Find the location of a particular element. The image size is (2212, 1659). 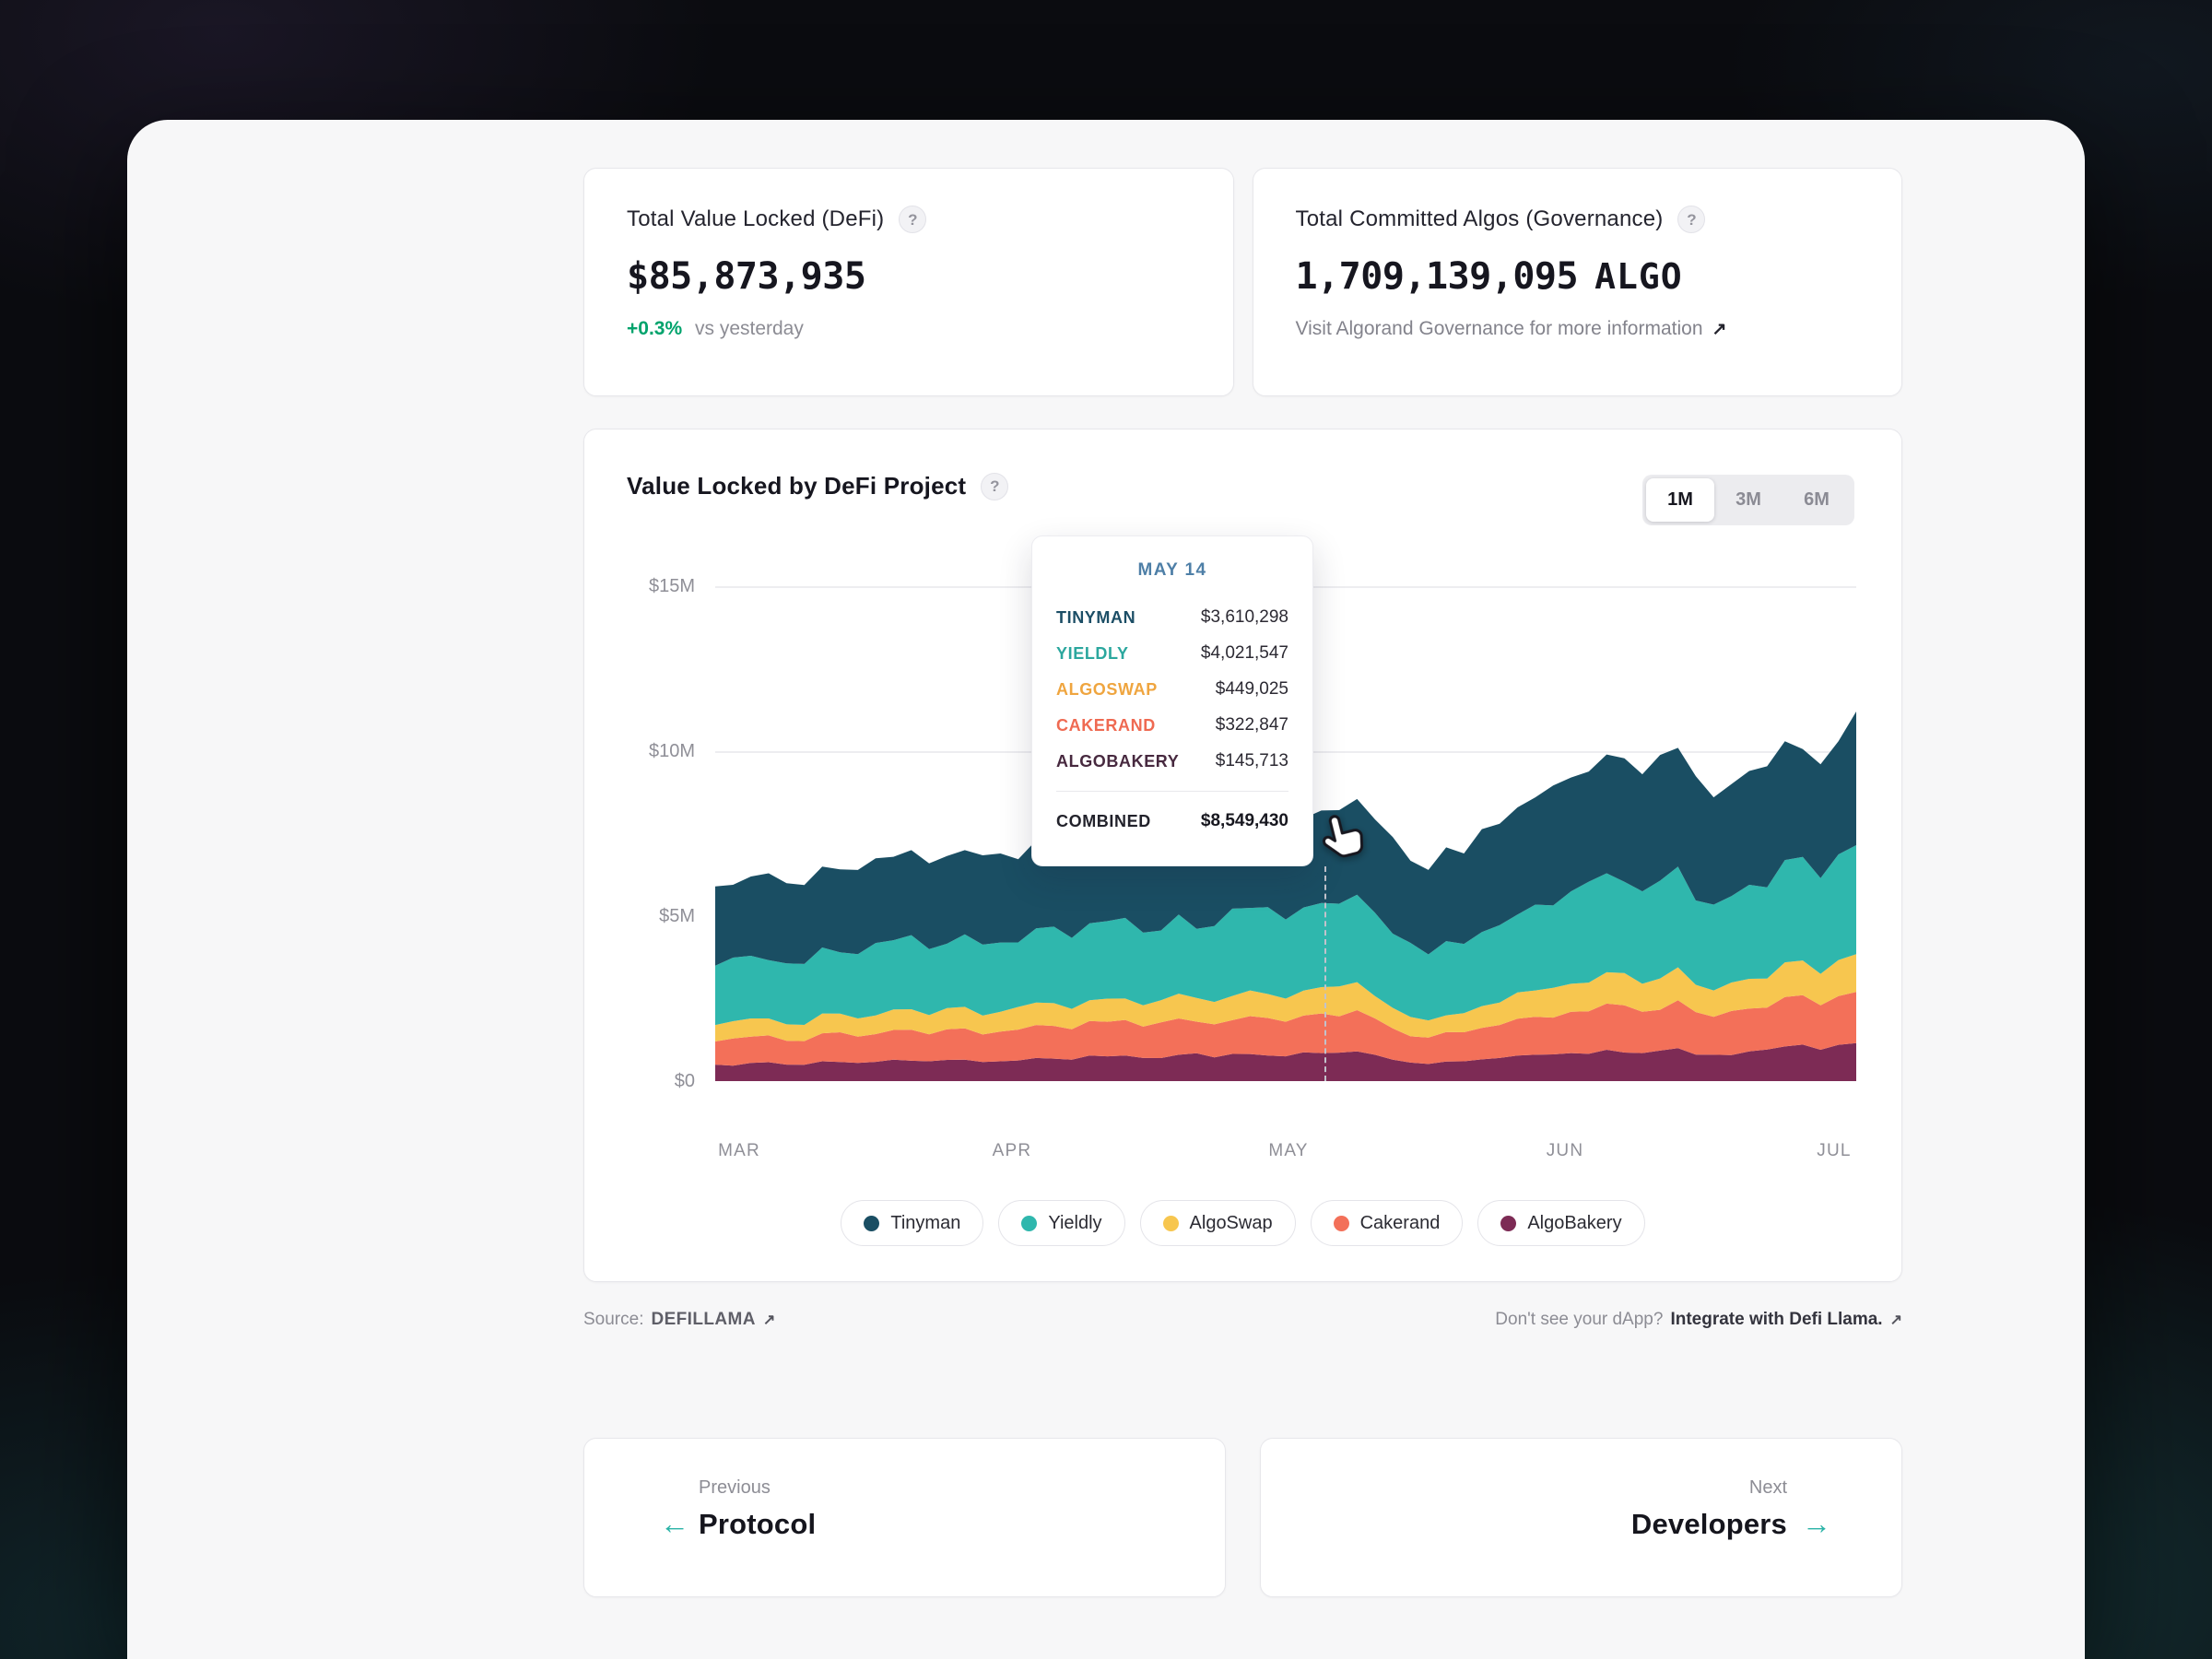

integrate-link: Integrate with Defi Llama. is located at coordinates (1776, 1319).